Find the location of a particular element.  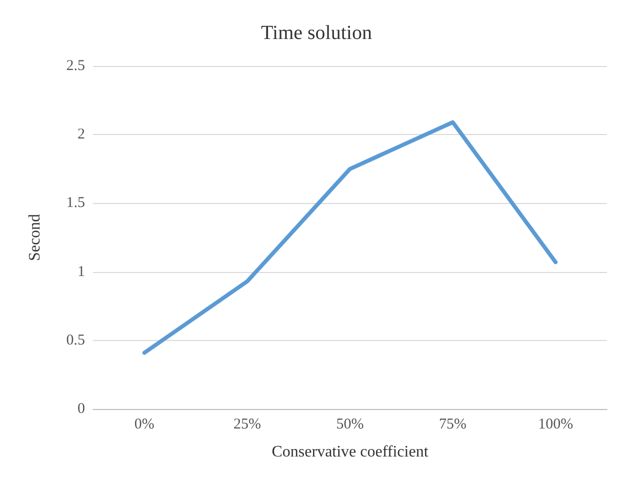

x-axis-title: Conservative coefficient is located at coordinates (350, 452).